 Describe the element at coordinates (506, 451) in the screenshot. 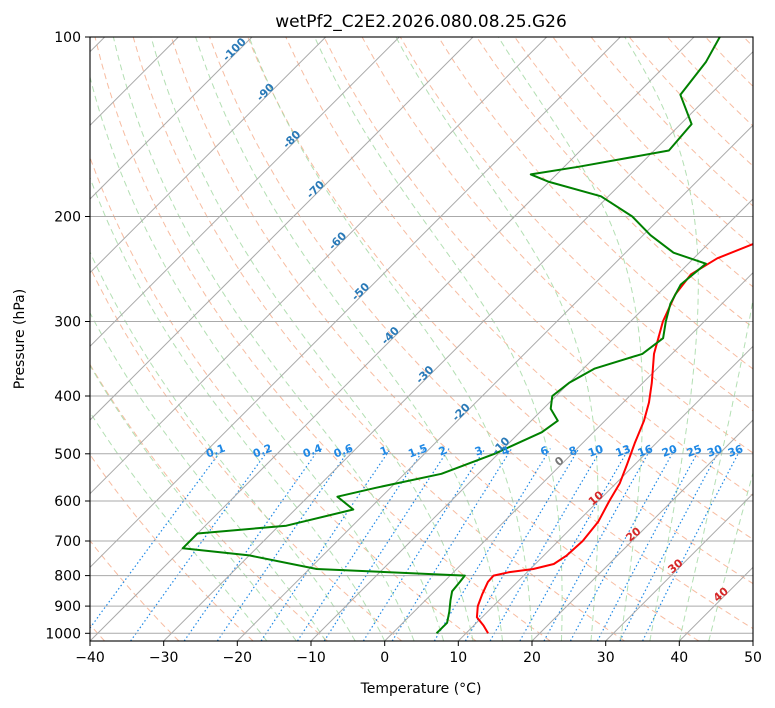

I see `mixing-ratio-label: 4` at that location.